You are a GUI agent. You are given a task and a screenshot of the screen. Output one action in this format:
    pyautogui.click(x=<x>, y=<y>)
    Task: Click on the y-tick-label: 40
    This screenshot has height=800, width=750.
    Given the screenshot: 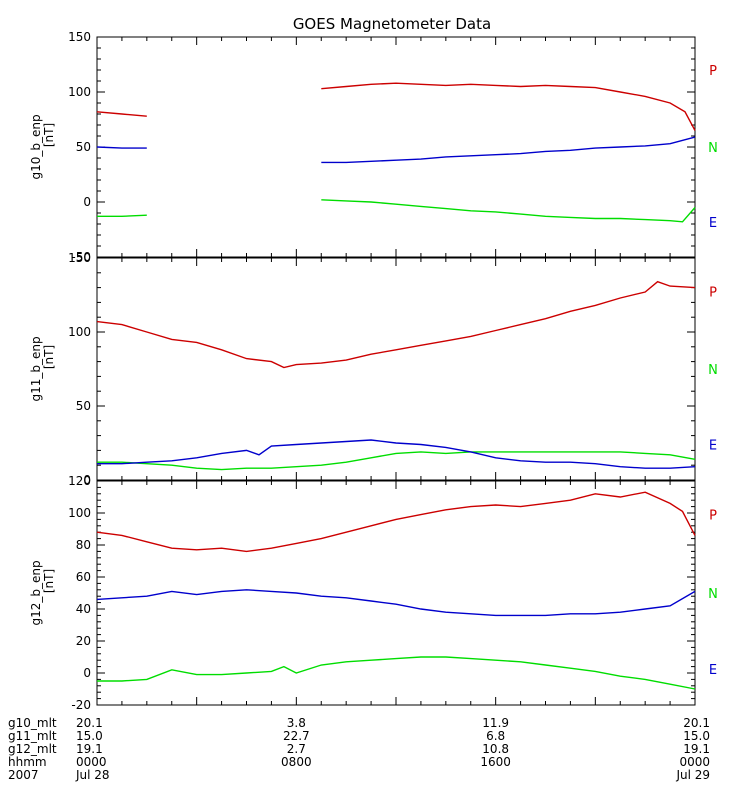 What is the action you would take?
    pyautogui.click(x=83, y=609)
    